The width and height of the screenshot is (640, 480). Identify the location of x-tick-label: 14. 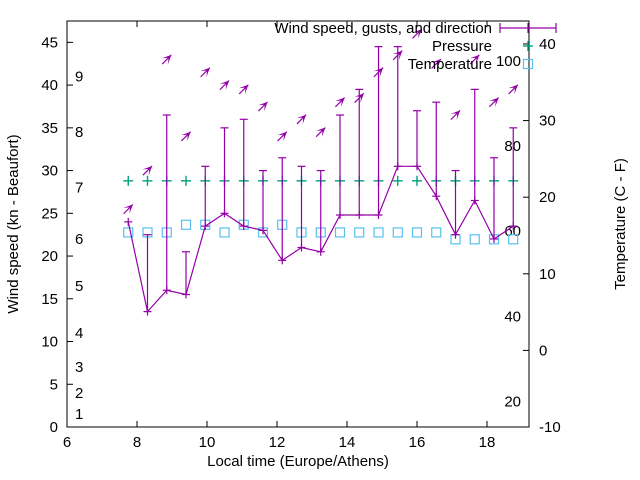
(347, 442).